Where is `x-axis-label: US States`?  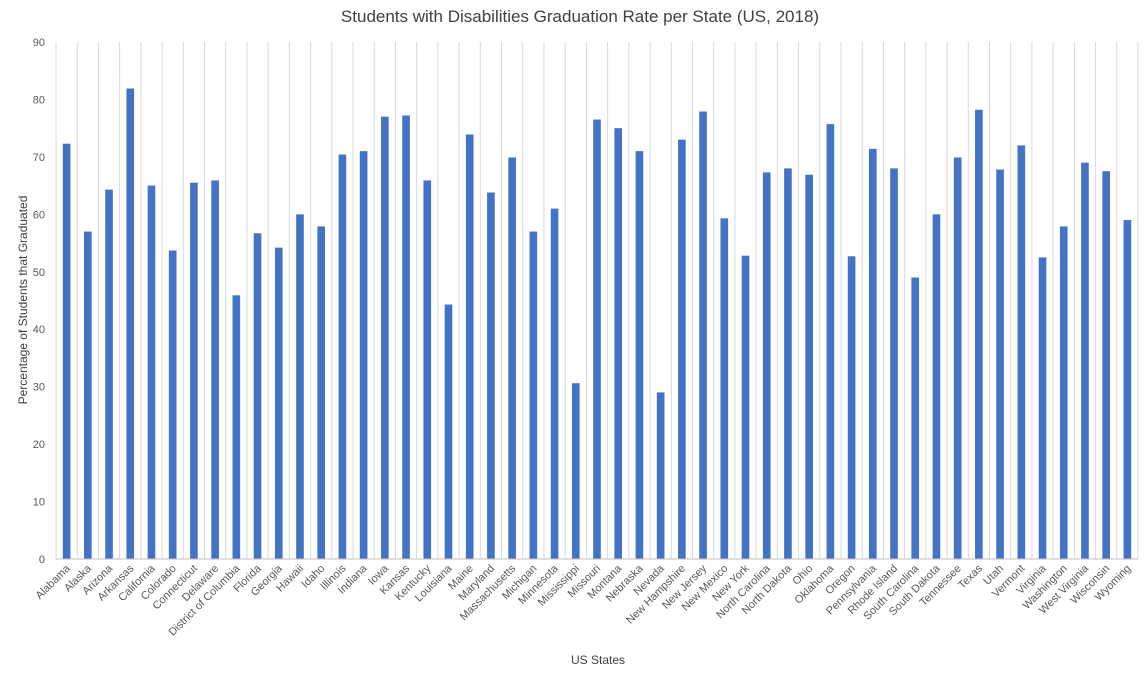
x-axis-label: US States is located at coordinates (598, 660).